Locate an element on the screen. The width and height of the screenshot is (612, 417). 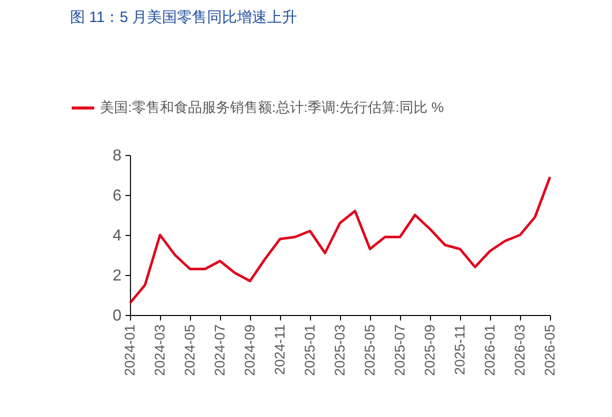
x-tick-label: 2025-01 is located at coordinates (310, 350).